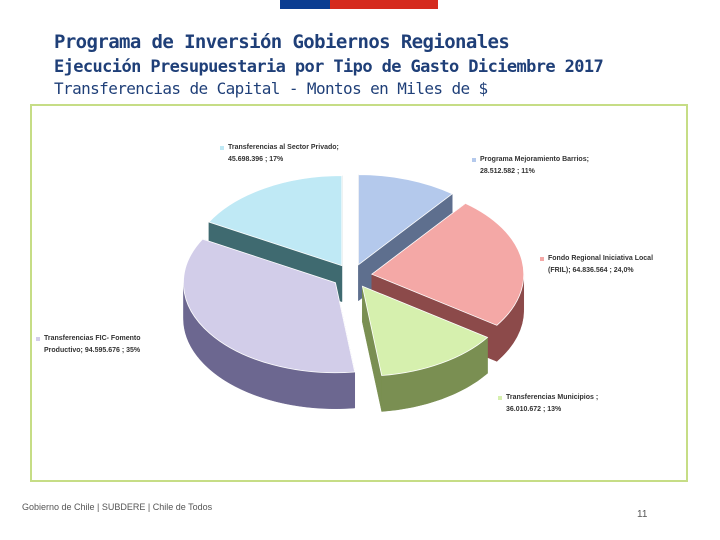 The width and height of the screenshot is (720, 540). I want to click on data-label-0-line-1: 28.512.582 ; 11%, so click(508, 171).